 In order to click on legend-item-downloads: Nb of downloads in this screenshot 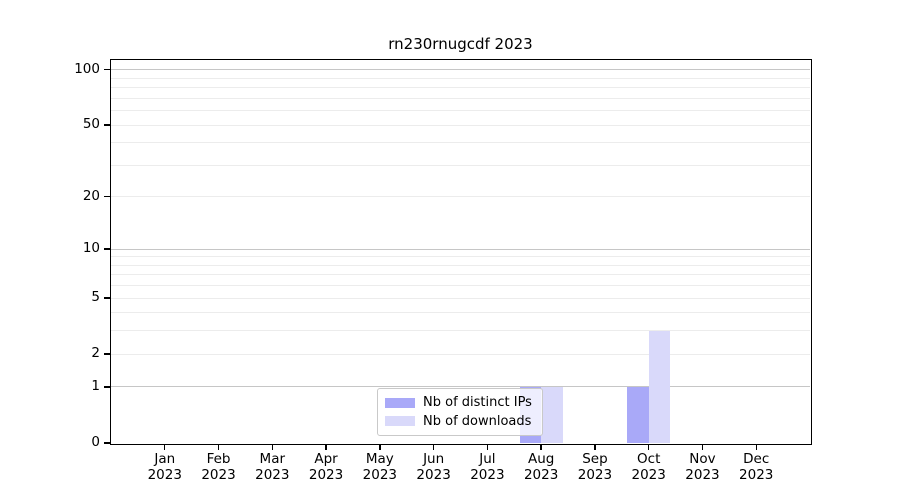, I will do `click(460, 421)`.